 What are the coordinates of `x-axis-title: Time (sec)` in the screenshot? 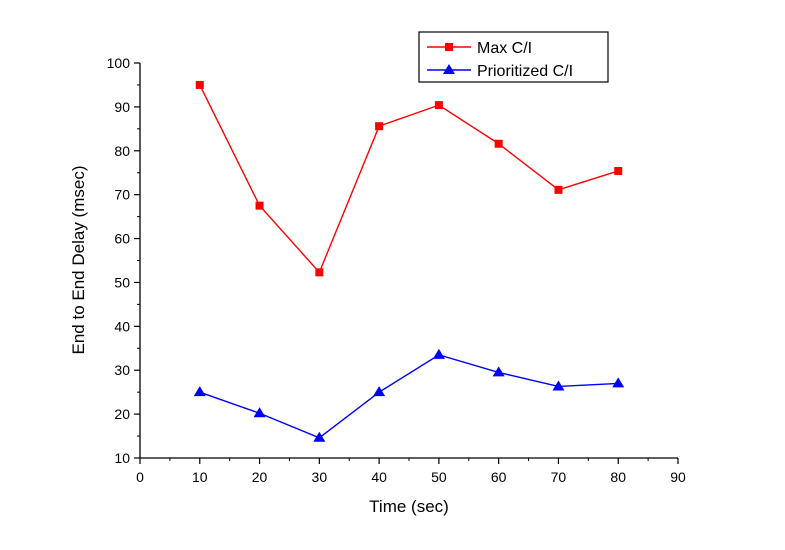 It's located at (409, 506).